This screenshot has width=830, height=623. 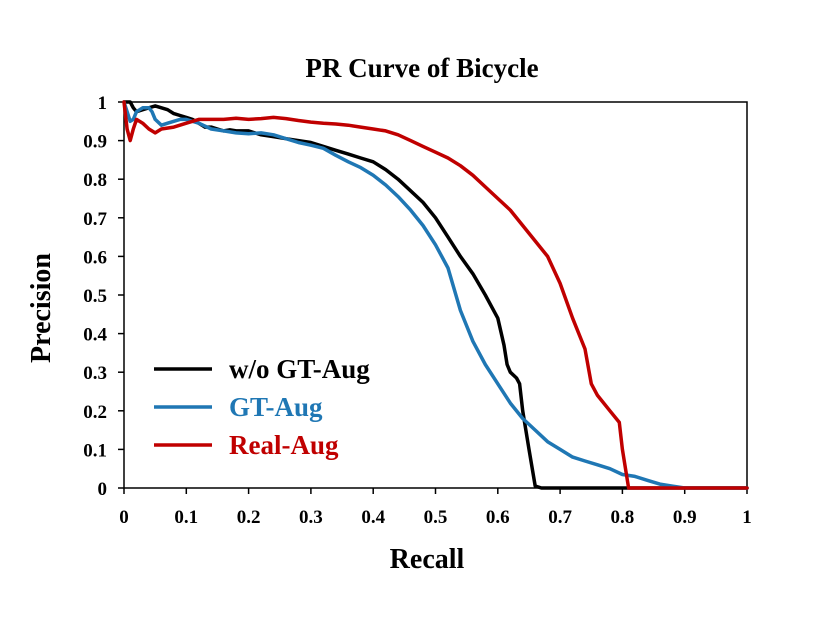 What do you see at coordinates (103, 103) in the screenshot?
I see `y-tick-label: 1` at bounding box center [103, 103].